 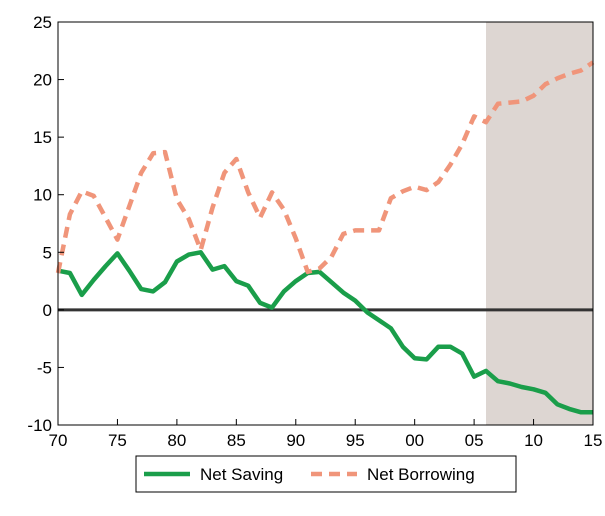 What do you see at coordinates (414, 440) in the screenshot?
I see `x-tick-label: 00` at bounding box center [414, 440].